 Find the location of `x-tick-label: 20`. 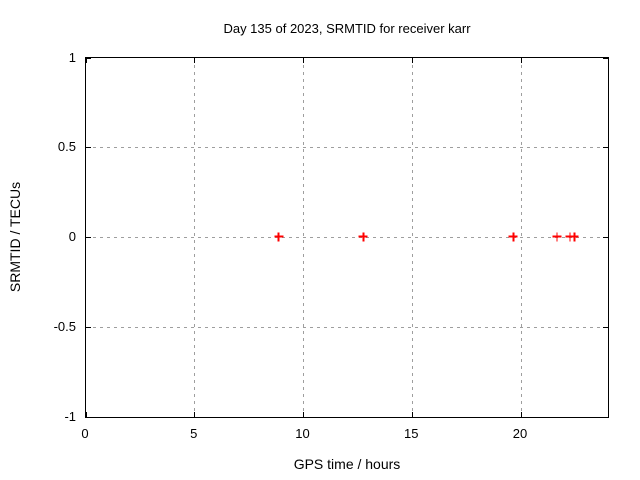

x-tick-label: 20 is located at coordinates (520, 433).